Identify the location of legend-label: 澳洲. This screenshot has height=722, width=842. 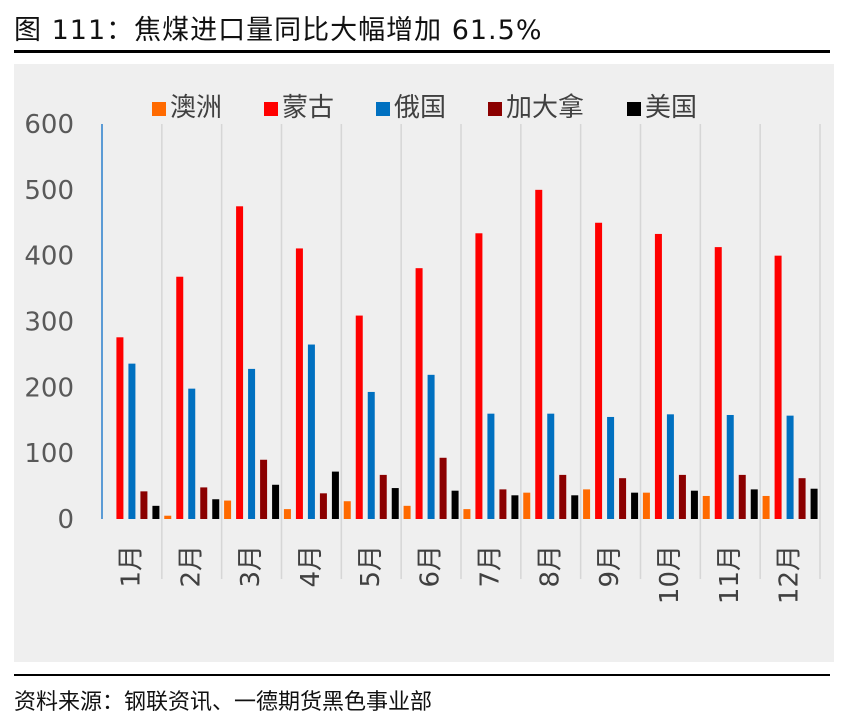
(196, 108).